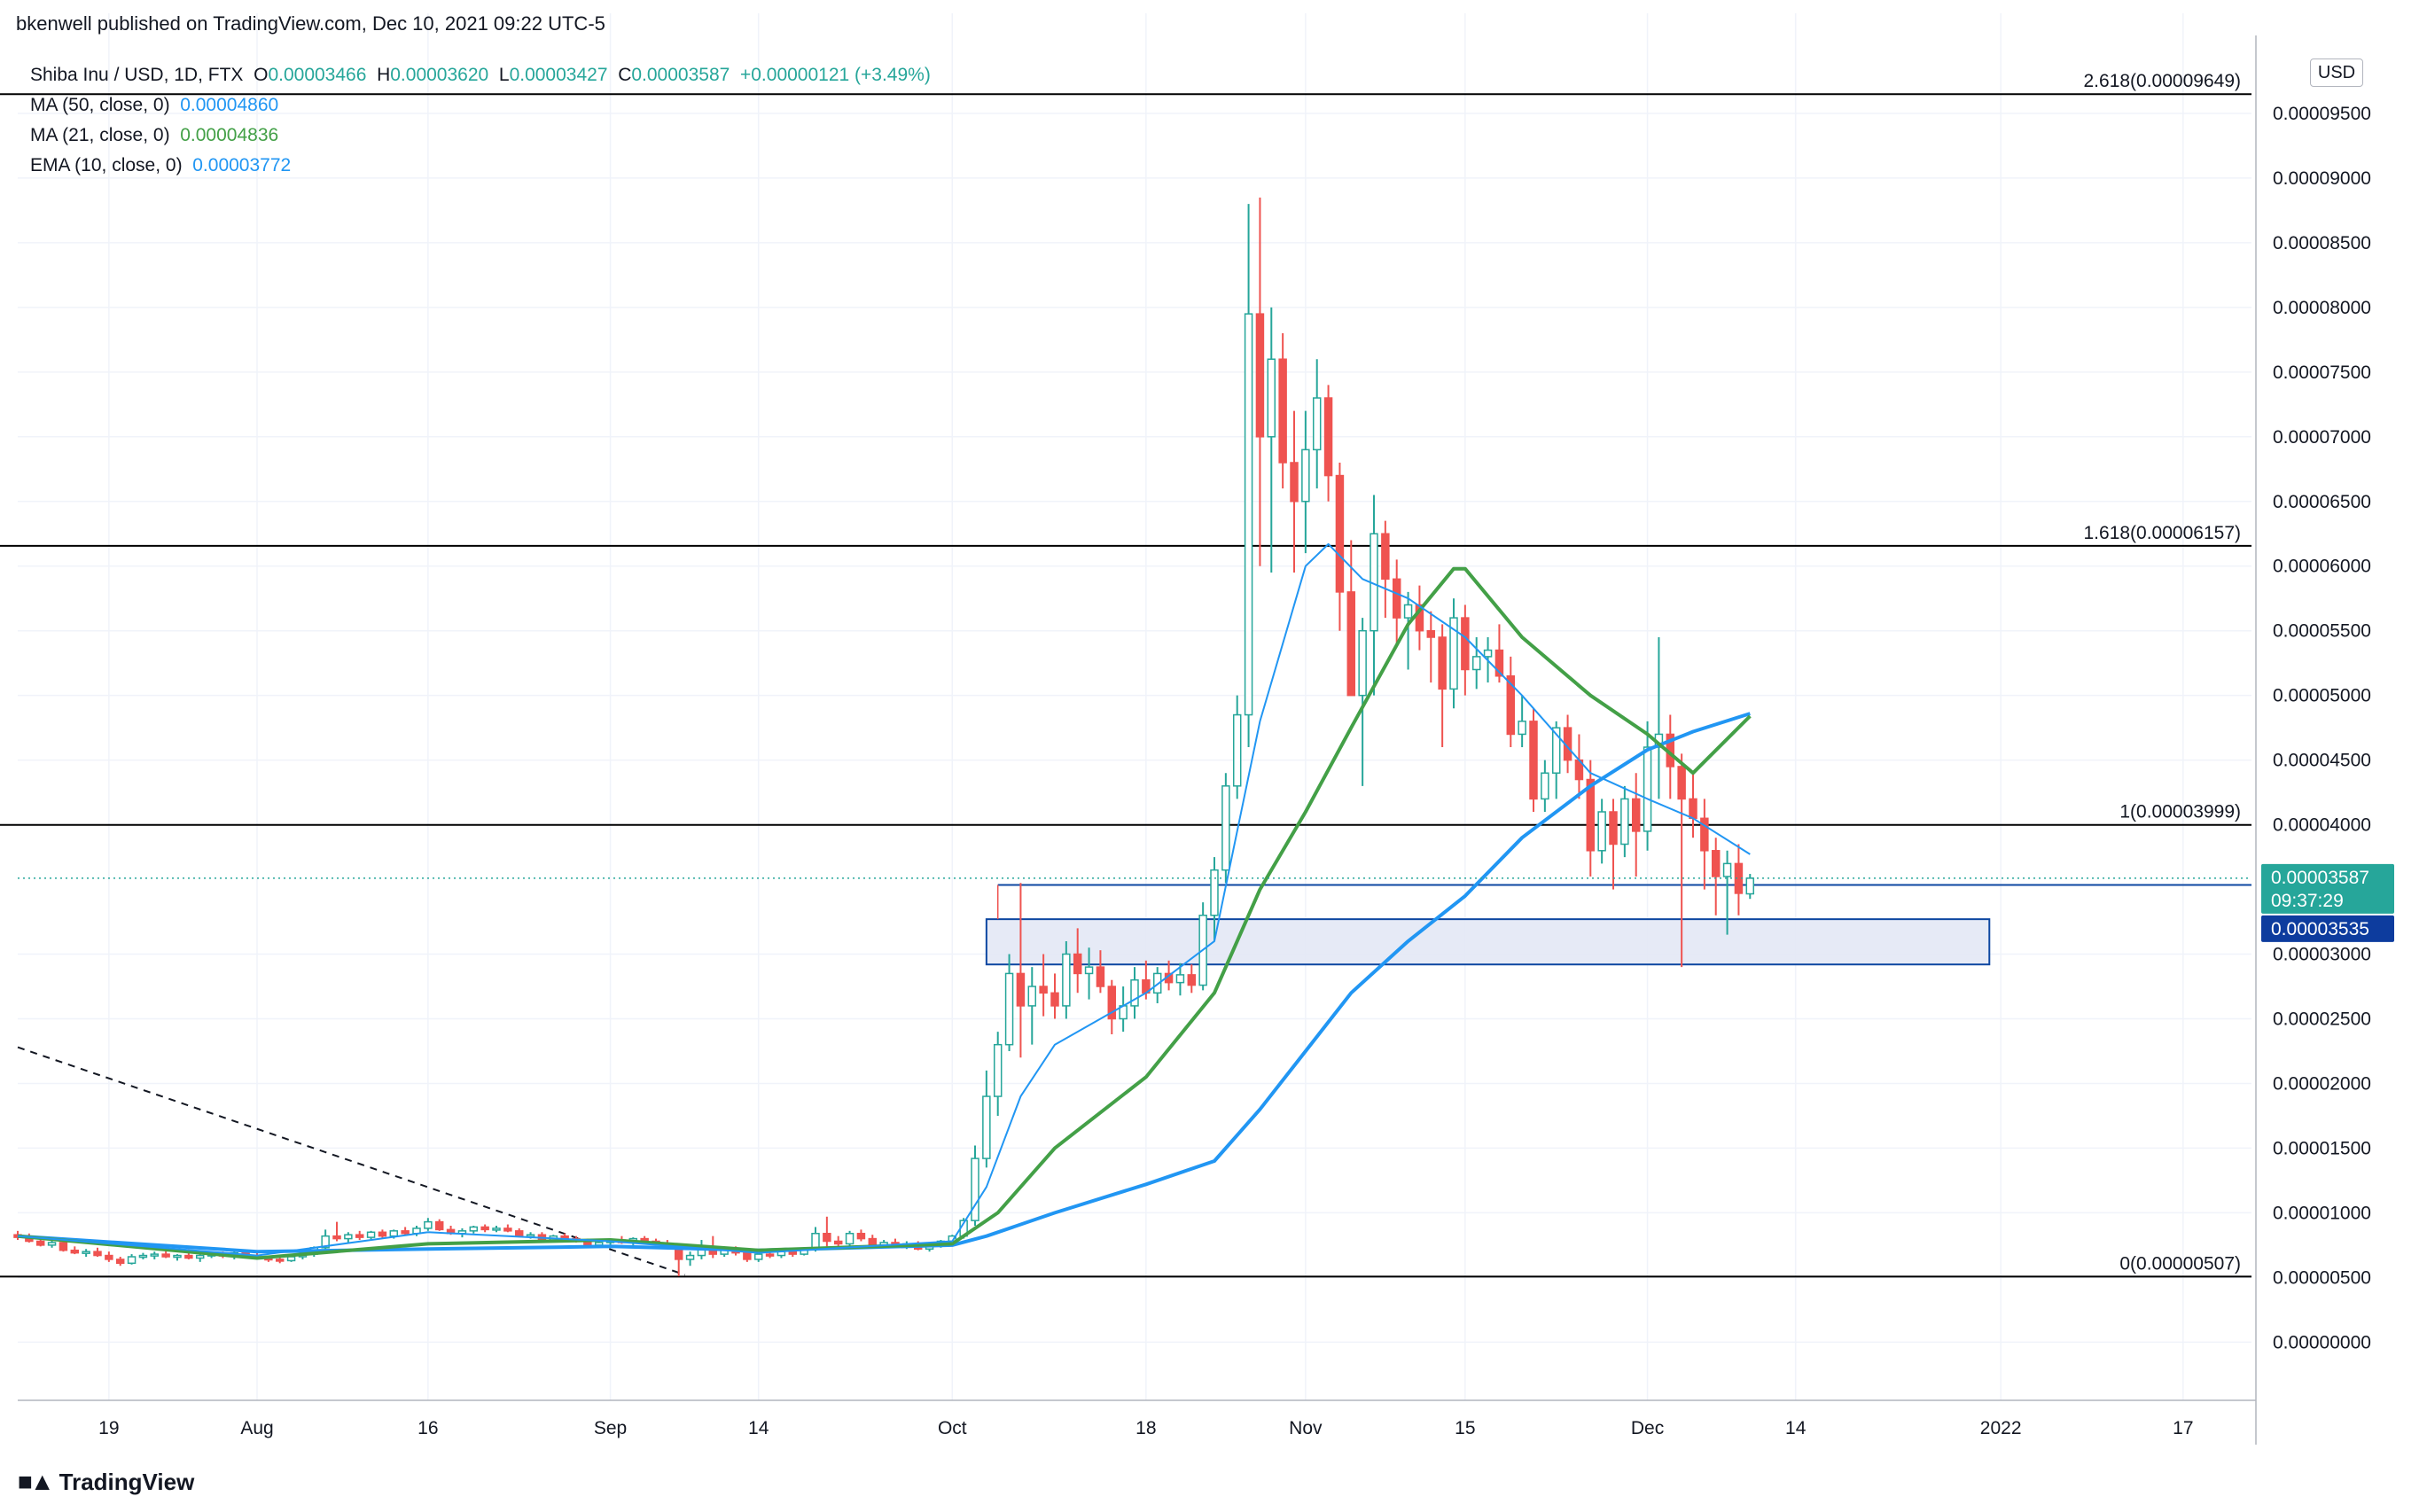 The width and height of the screenshot is (2427, 1512). Describe the element at coordinates (835, 75) in the screenshot. I see `legend-change: +0.00000121 (+3.49%)` at that location.